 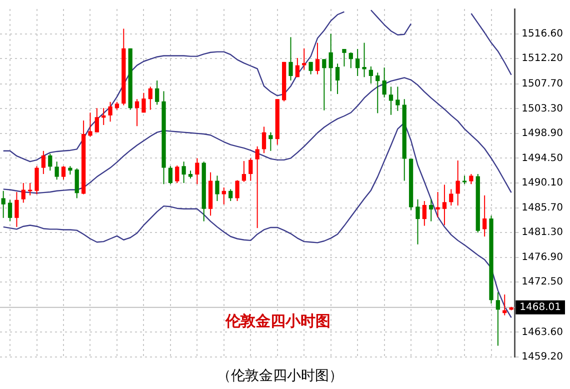 What do you see at coordinates (543, 332) in the screenshot?
I see `y-tick-label: 1463.60` at bounding box center [543, 332].